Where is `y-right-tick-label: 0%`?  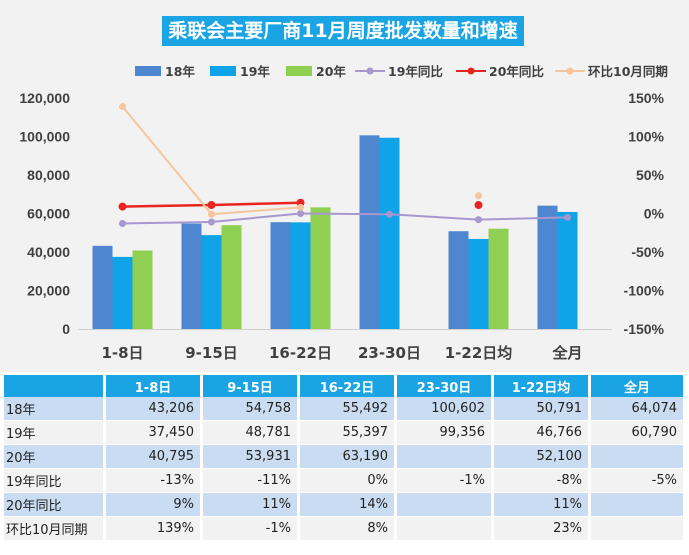
y-right-tick-label: 0% is located at coordinates (654, 214).